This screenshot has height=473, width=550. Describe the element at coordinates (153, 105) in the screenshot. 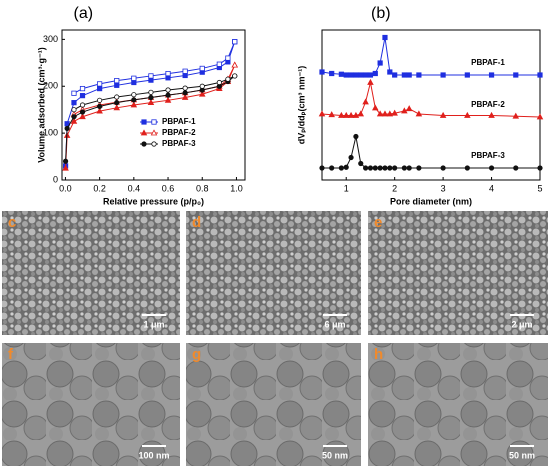

I see `plot-frame` at that location.